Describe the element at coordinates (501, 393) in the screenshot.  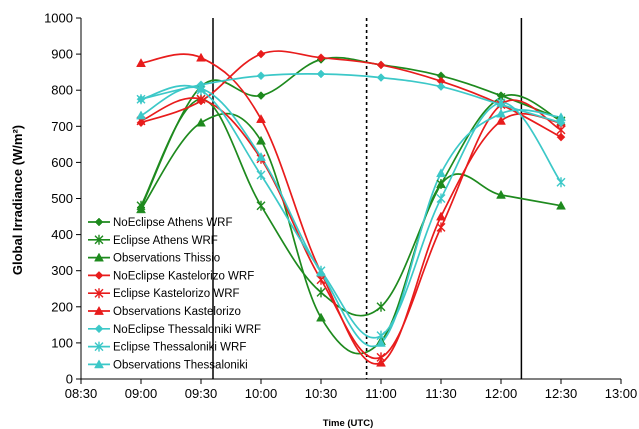
I see `x-tick-label-7: 12:00` at that location.